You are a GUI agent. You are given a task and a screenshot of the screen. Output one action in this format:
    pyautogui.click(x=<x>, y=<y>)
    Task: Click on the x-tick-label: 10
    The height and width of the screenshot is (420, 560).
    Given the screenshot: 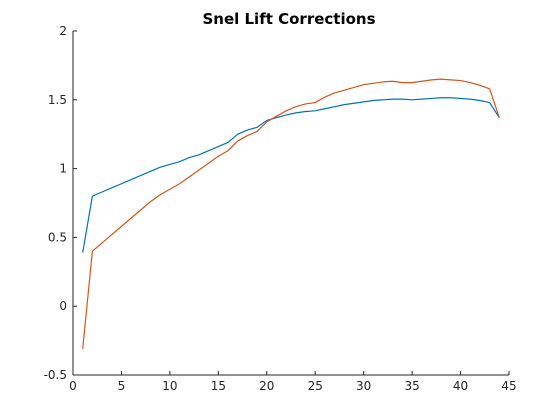 What is the action you would take?
    pyautogui.click(x=169, y=386)
    